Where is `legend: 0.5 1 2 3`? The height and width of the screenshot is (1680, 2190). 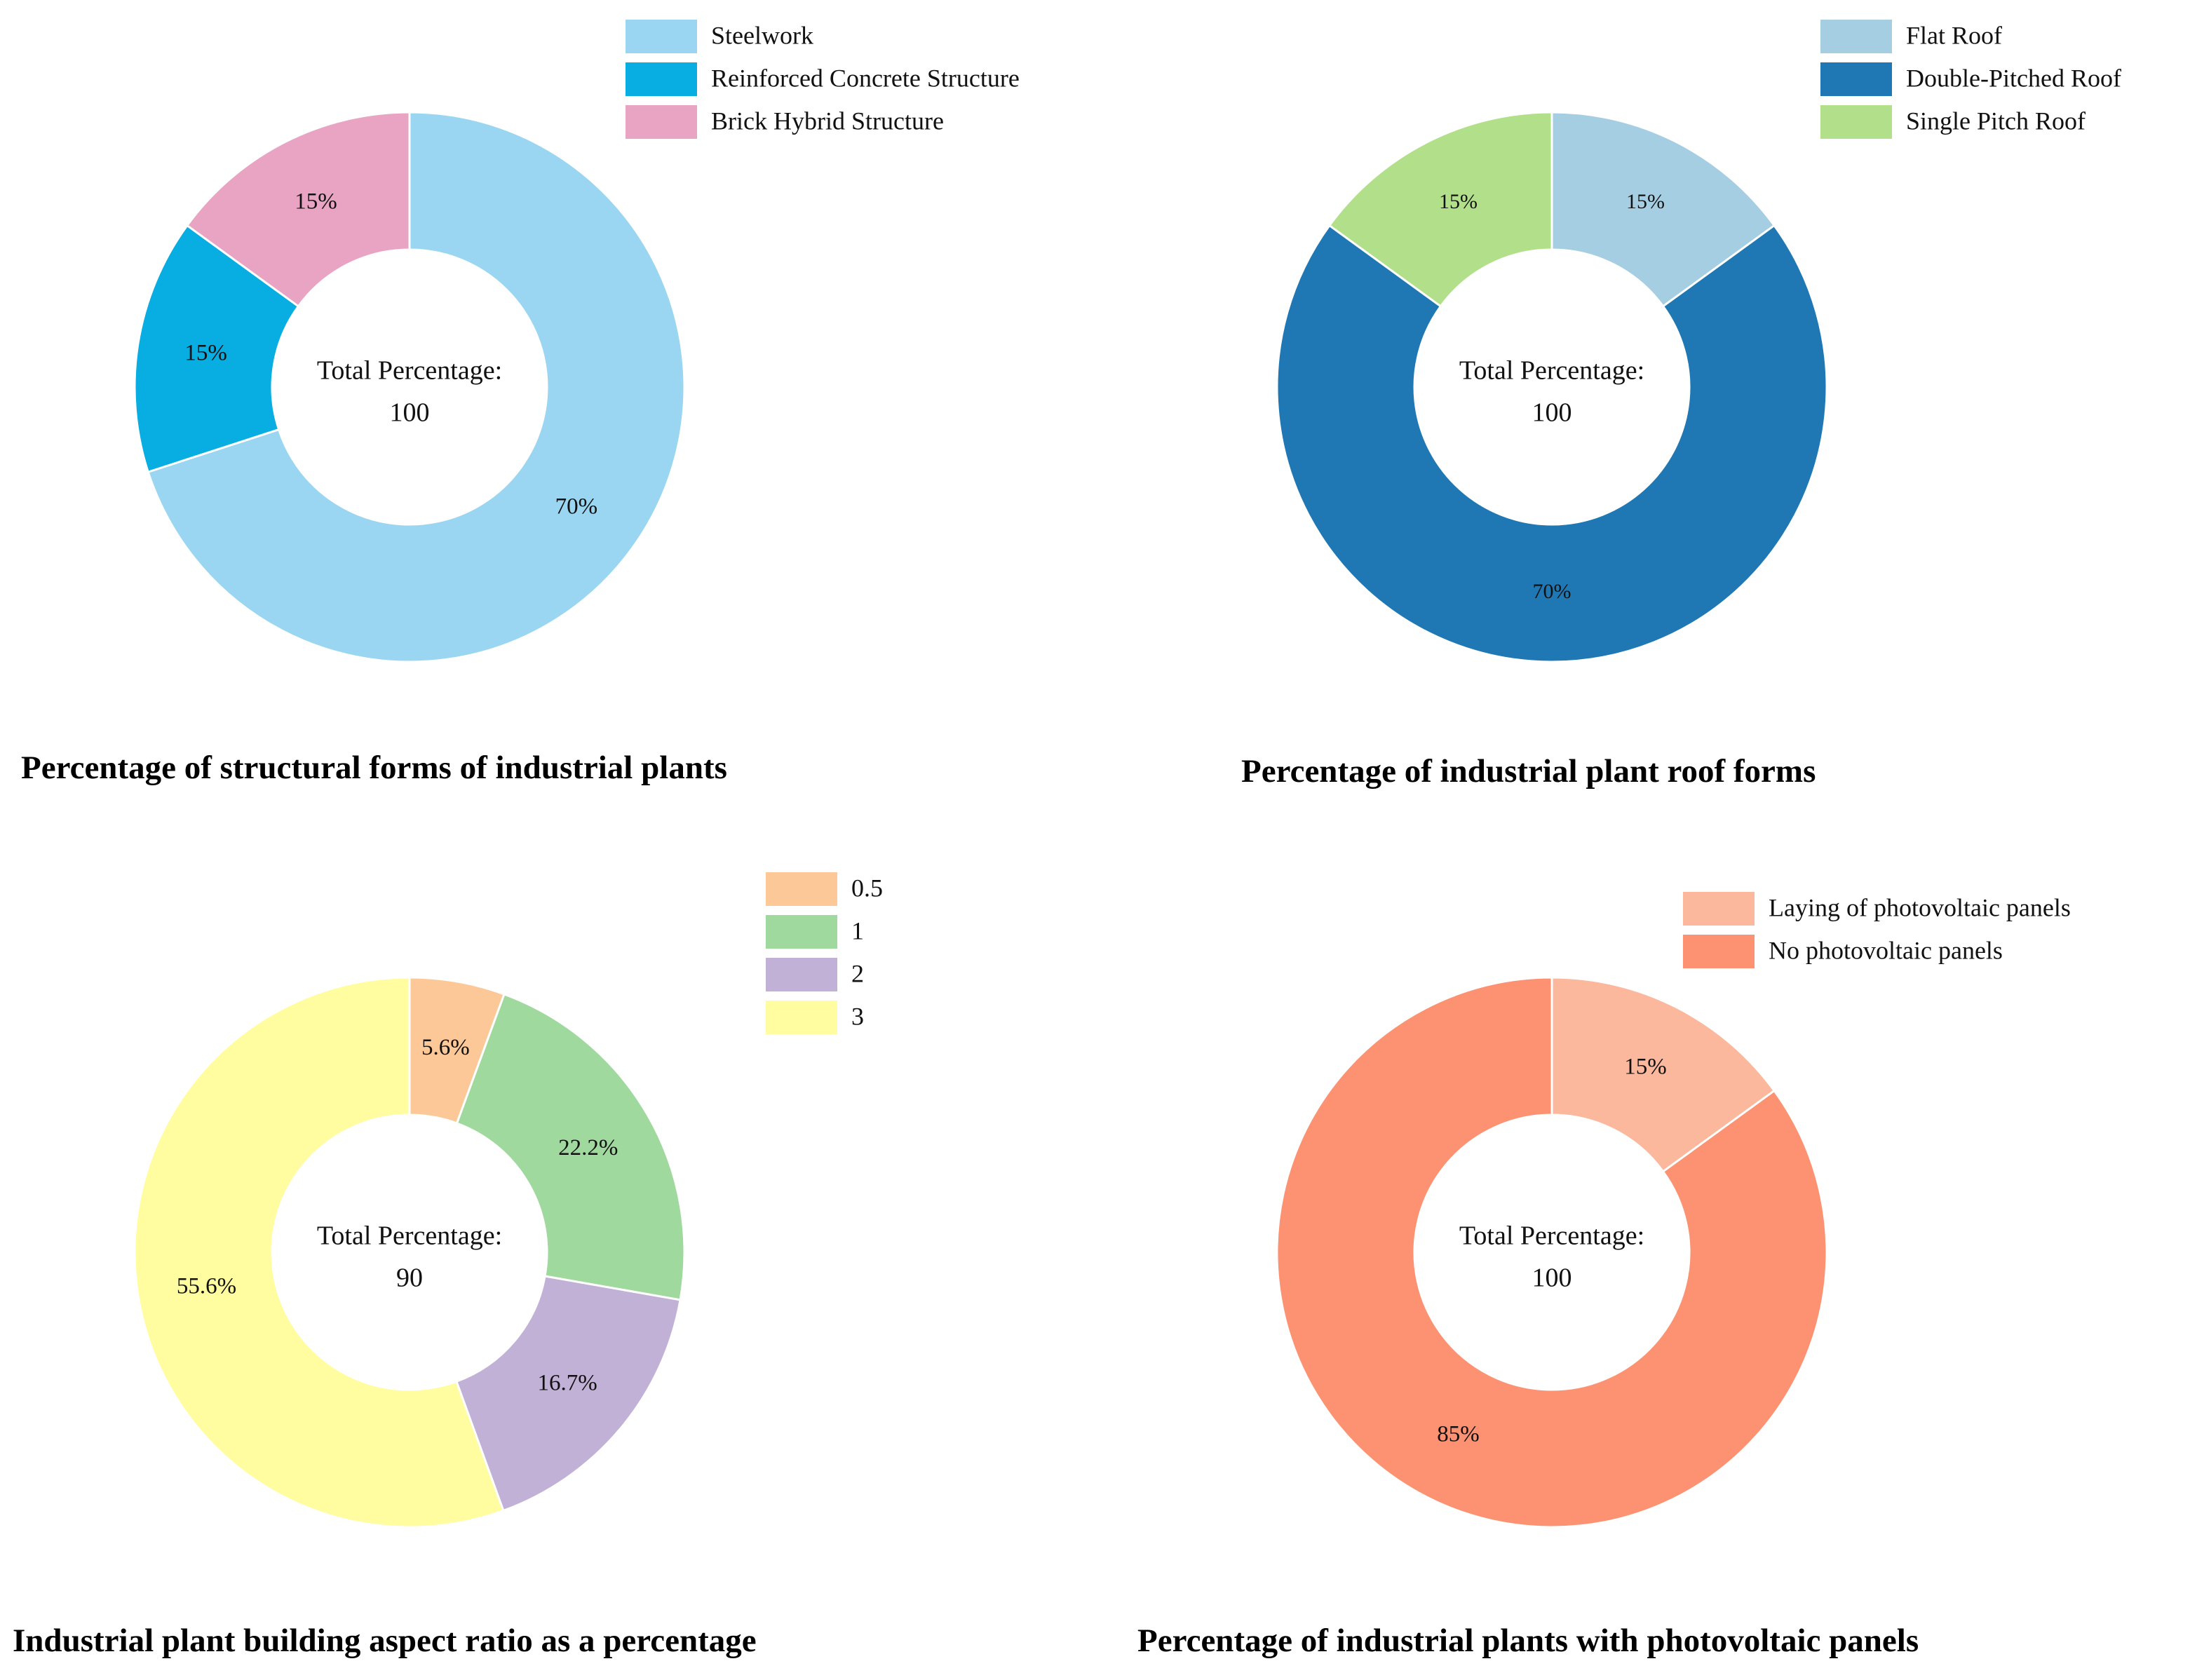
legend: 0.5 1 2 3 is located at coordinates (825, 953).